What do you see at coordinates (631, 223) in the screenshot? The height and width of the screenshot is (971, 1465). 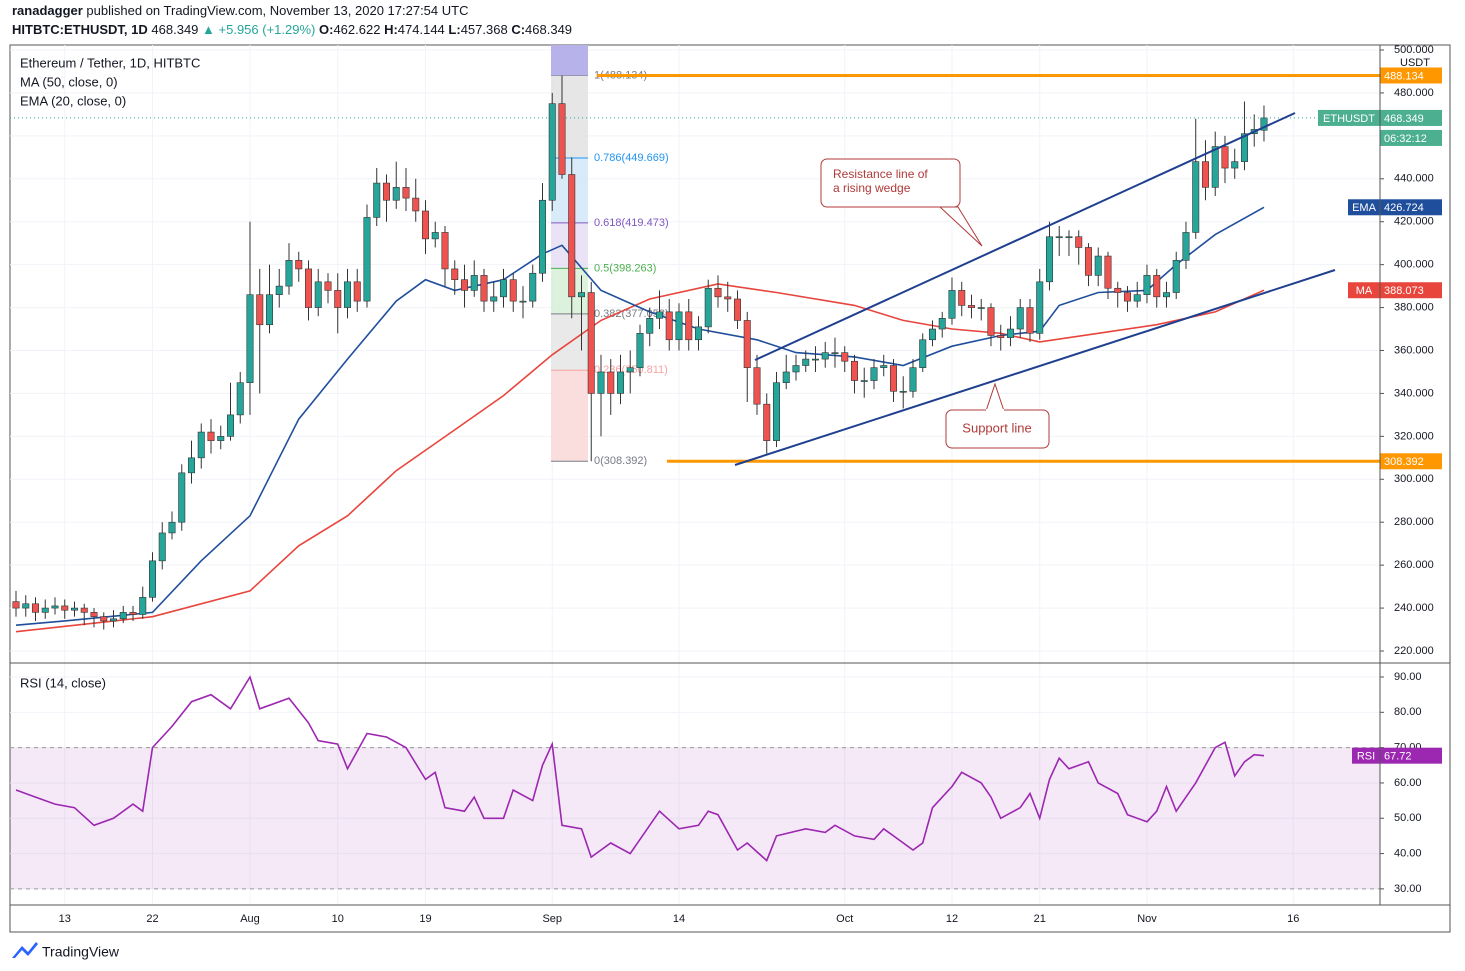 I see `fib-label: 0.618(419.473)` at bounding box center [631, 223].